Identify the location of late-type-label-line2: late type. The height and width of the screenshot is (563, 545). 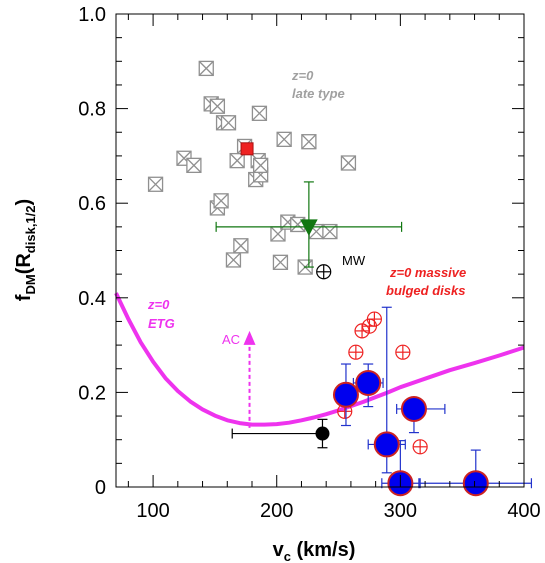
(318, 93).